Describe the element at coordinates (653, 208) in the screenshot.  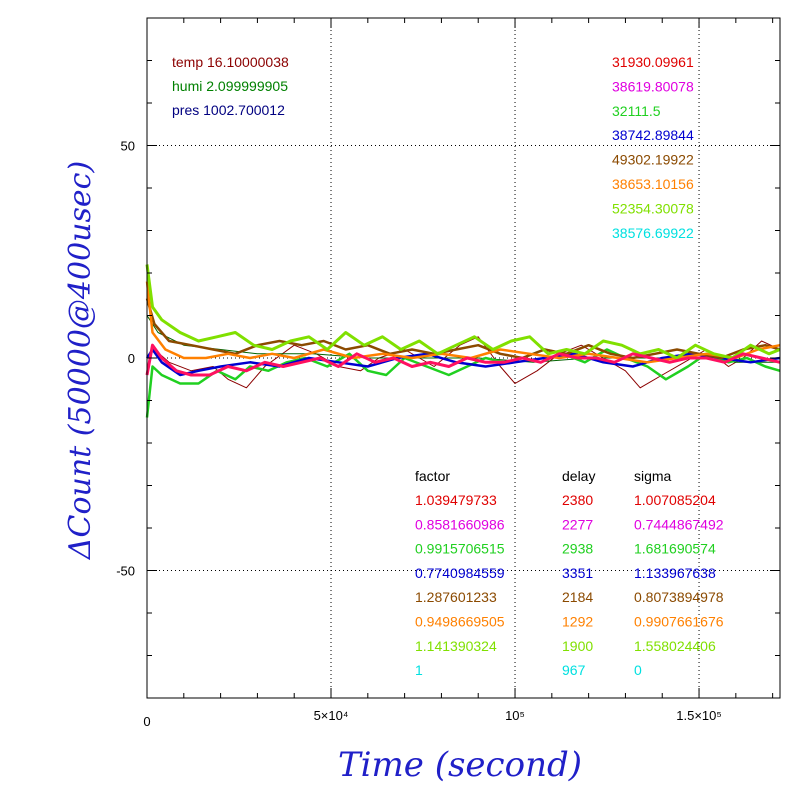
I see `series-value-label: 52354.30078` at that location.